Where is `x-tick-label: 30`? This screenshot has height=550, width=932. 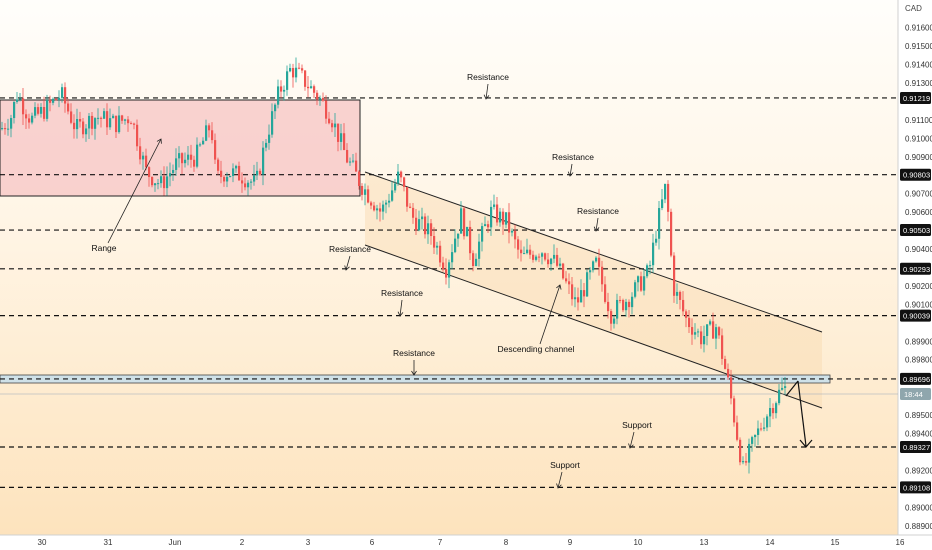
x-tick-label: 30 is located at coordinates (42, 542).